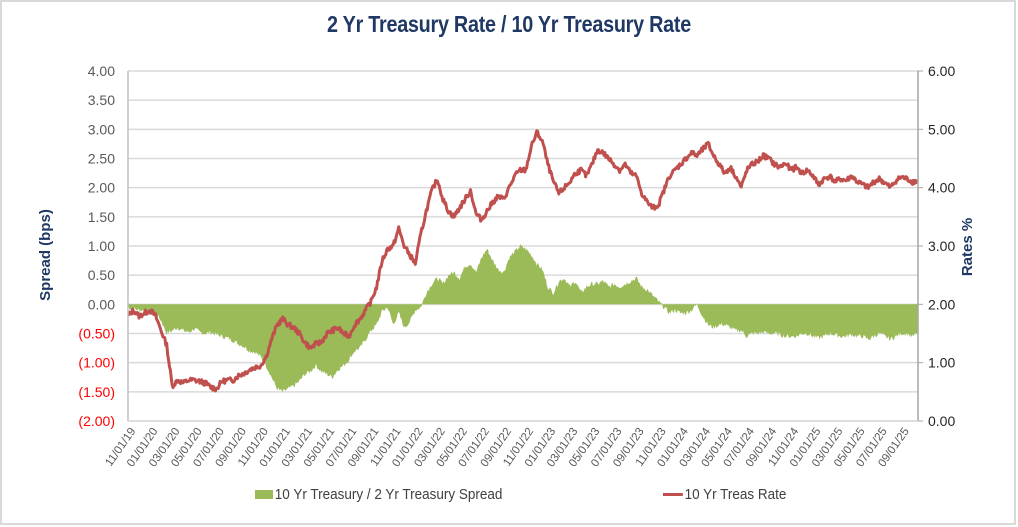 Image resolution: width=1018 pixels, height=527 pixels. What do you see at coordinates (941, 129) in the screenshot?
I see `right-tick-label: 5.00` at bounding box center [941, 129].